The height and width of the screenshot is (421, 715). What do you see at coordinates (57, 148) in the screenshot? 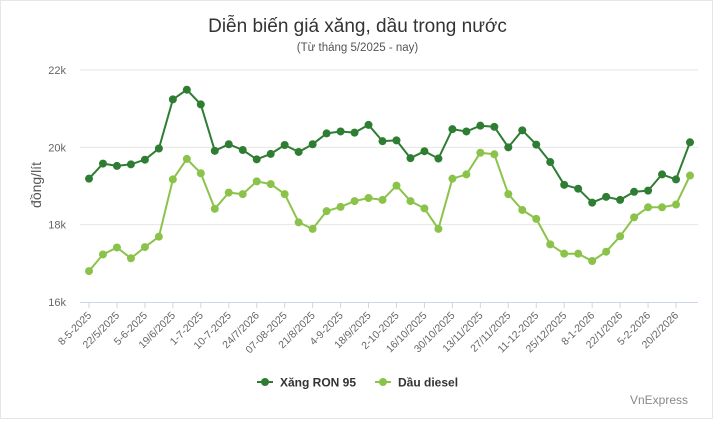
I see `y-tick-label: 20k` at bounding box center [57, 148].